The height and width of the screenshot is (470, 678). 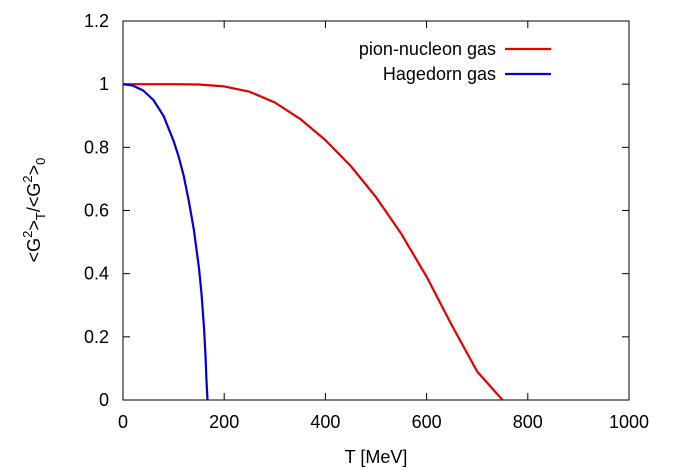 What do you see at coordinates (123, 422) in the screenshot?
I see `x-tick-label: 0` at bounding box center [123, 422].